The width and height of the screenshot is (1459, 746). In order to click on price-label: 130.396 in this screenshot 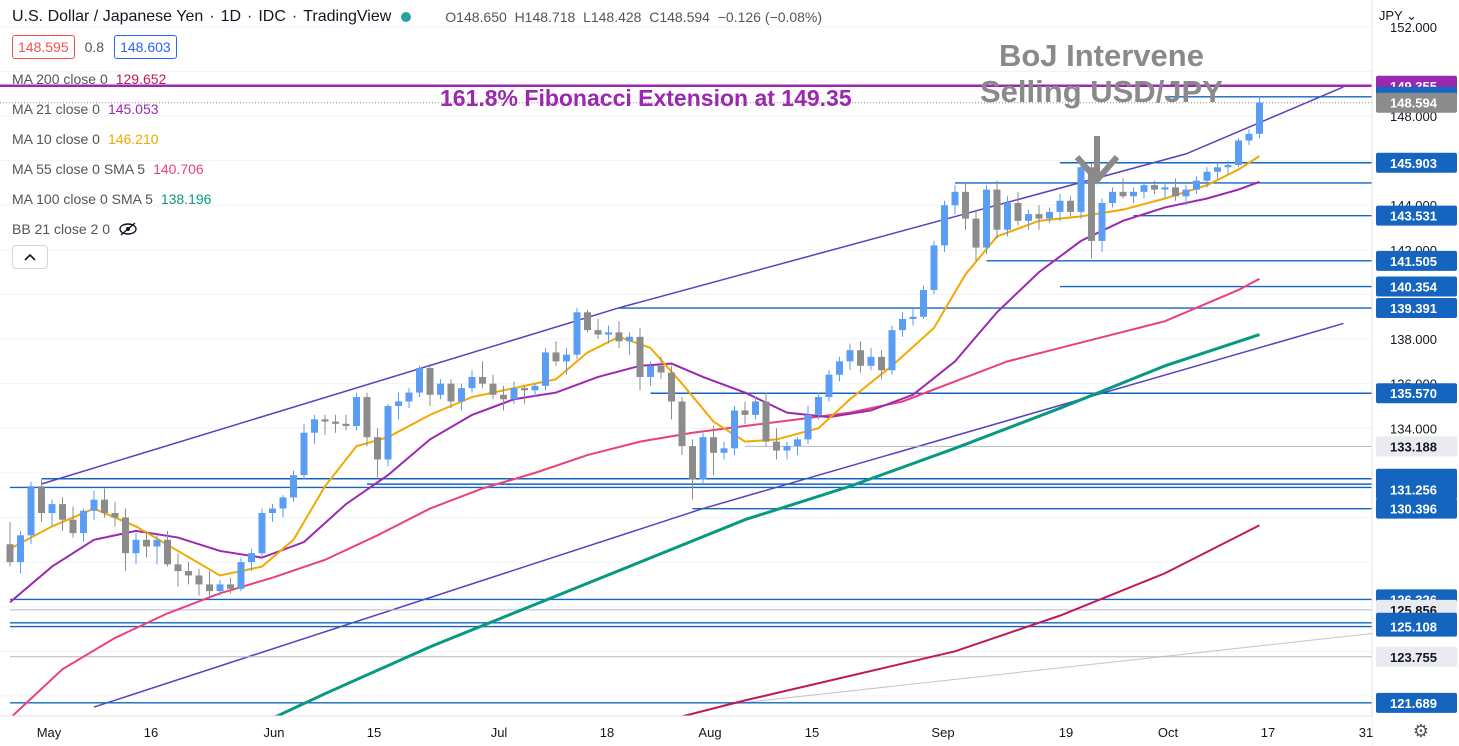, I will do `click(1416, 508)`.